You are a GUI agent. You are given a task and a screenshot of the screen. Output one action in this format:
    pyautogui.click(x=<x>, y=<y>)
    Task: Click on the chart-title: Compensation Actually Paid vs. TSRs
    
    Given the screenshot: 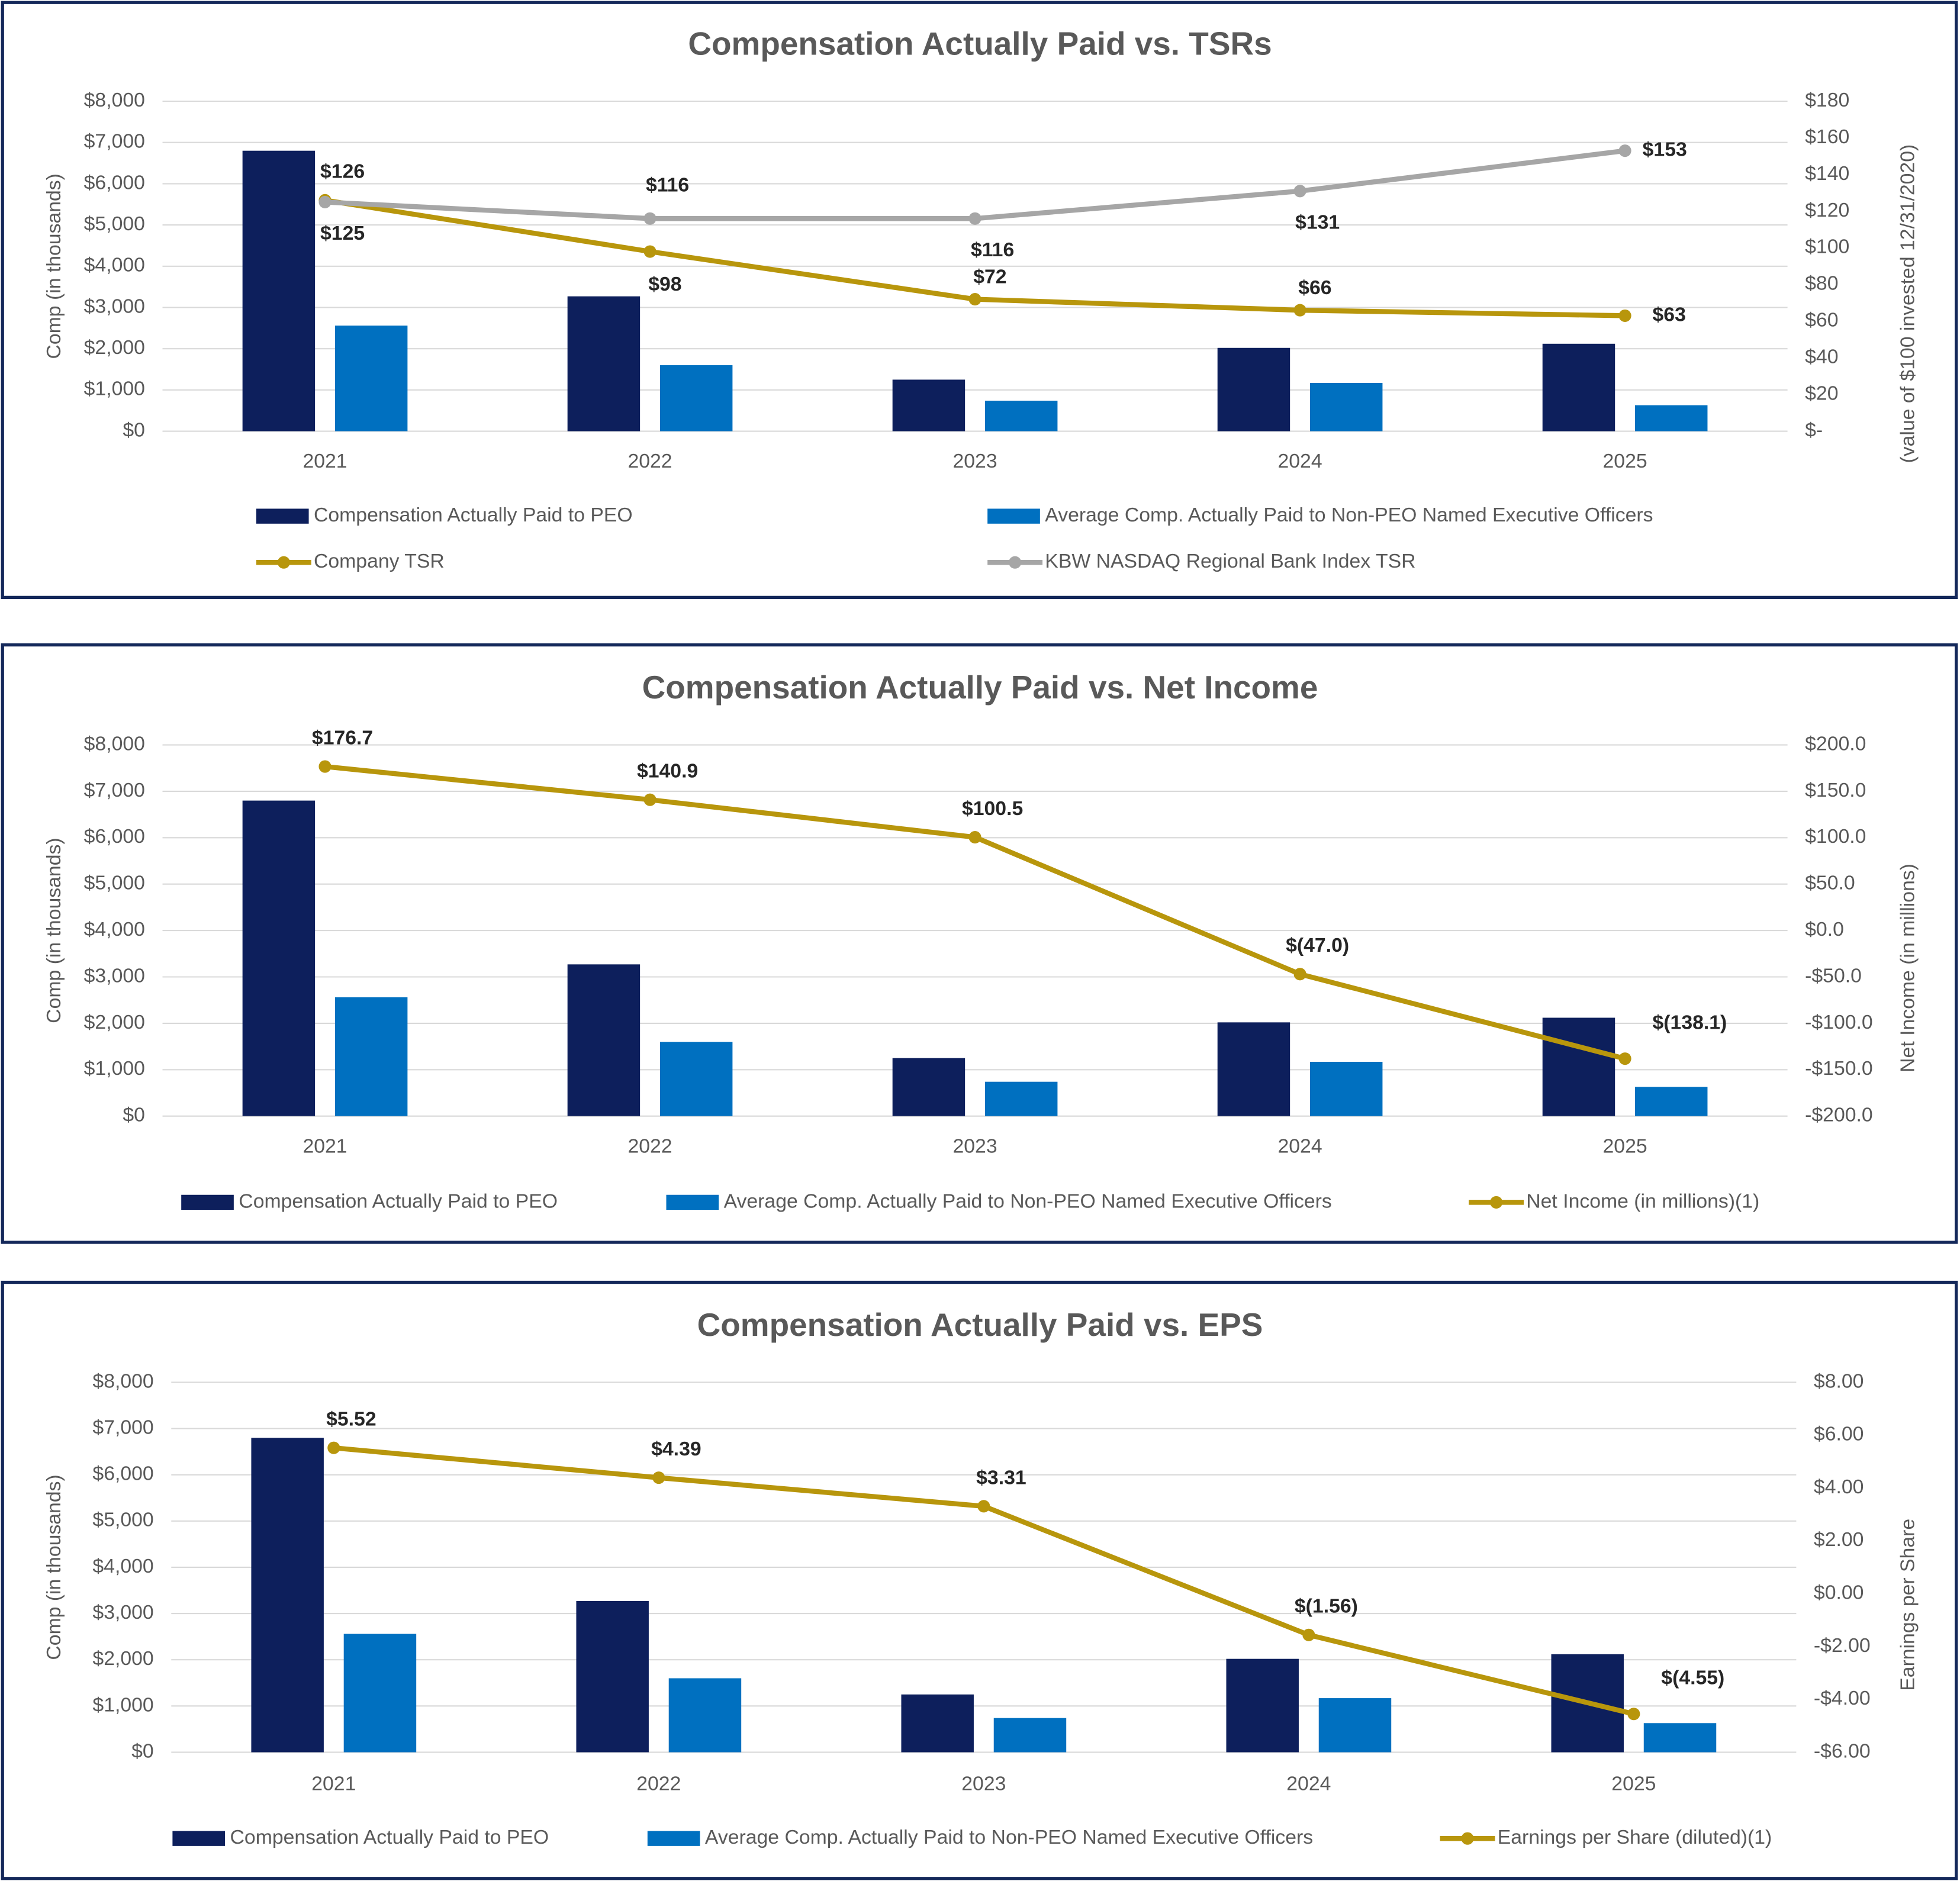 What is the action you would take?
    pyautogui.click(x=980, y=43)
    